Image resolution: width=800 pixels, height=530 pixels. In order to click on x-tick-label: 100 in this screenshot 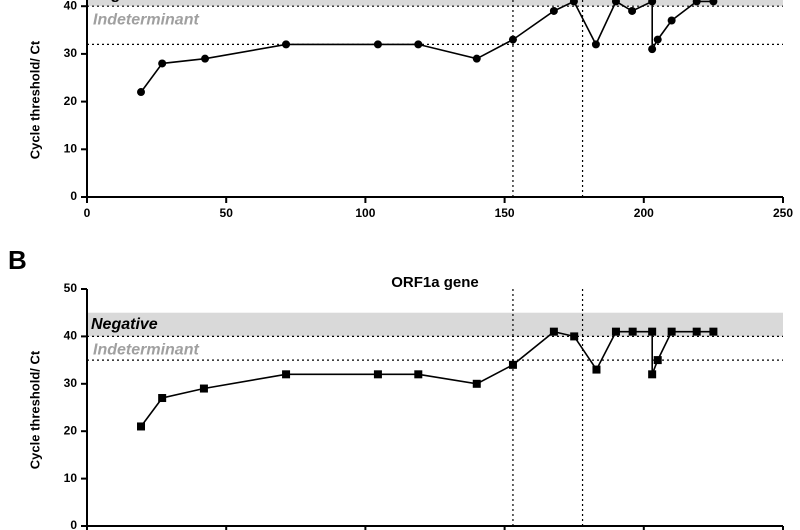, I will do `click(365, 213)`.